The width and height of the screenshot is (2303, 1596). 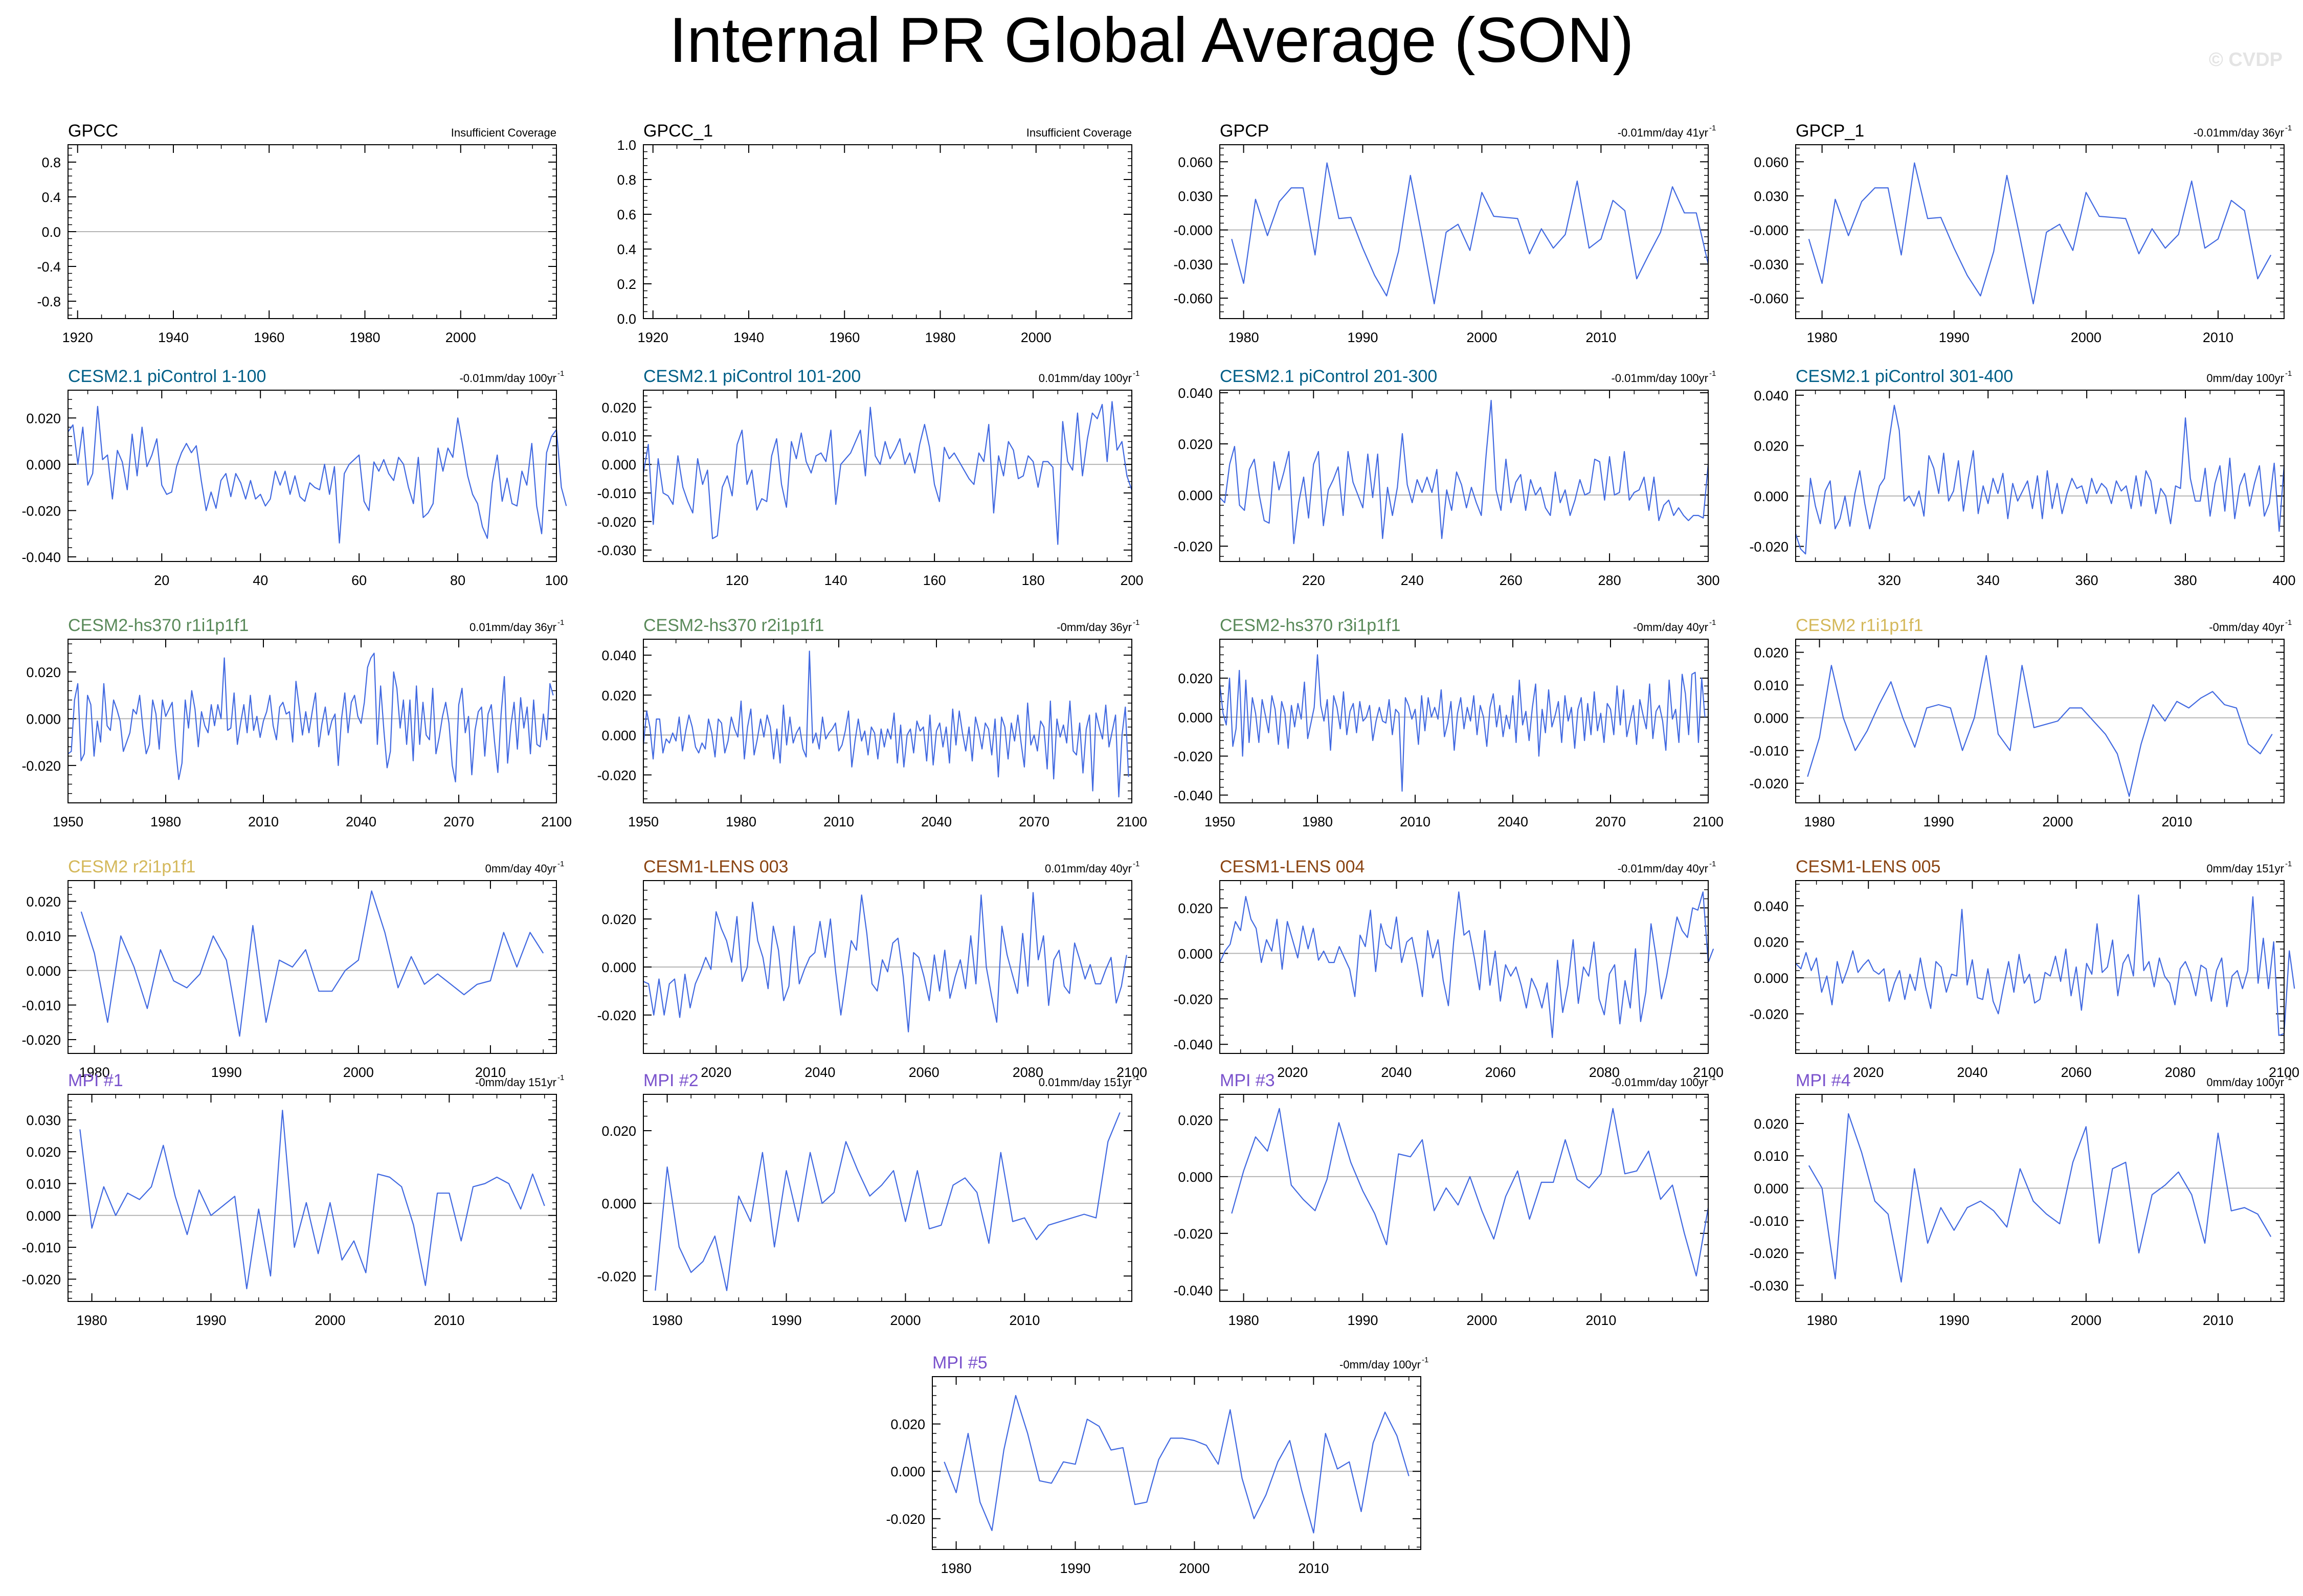 What do you see at coordinates (556, 581) in the screenshot?
I see `xtick-label: 100` at bounding box center [556, 581].